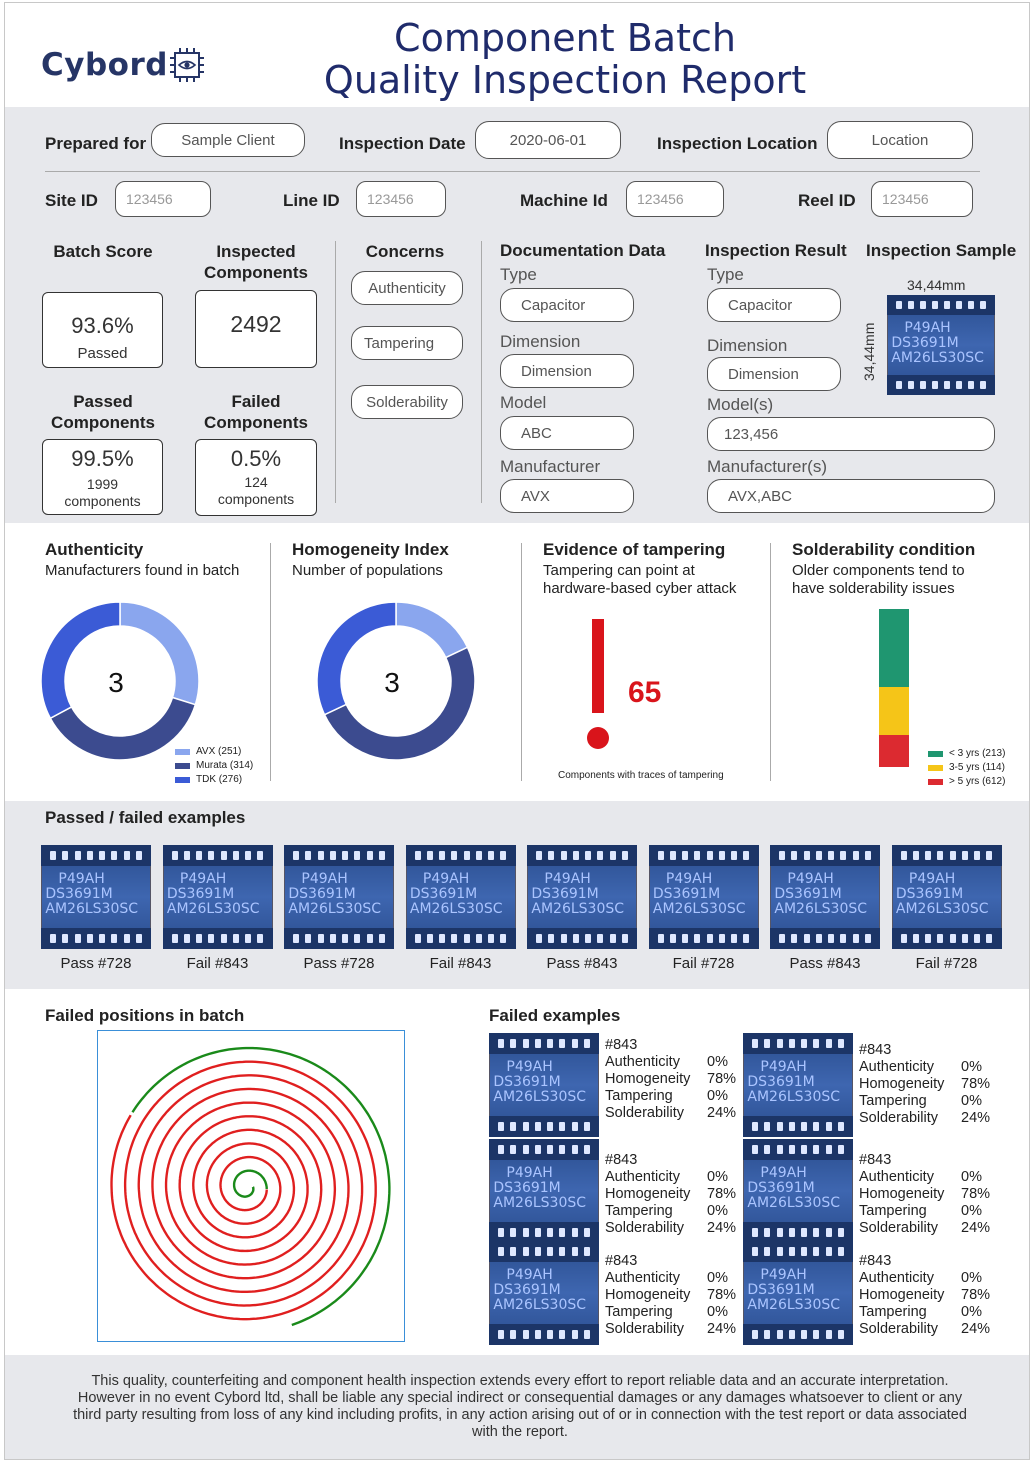 This screenshot has height=1462, width=1034. I want to click on solderability-subtitle-1: Older components tend to, so click(878, 570).